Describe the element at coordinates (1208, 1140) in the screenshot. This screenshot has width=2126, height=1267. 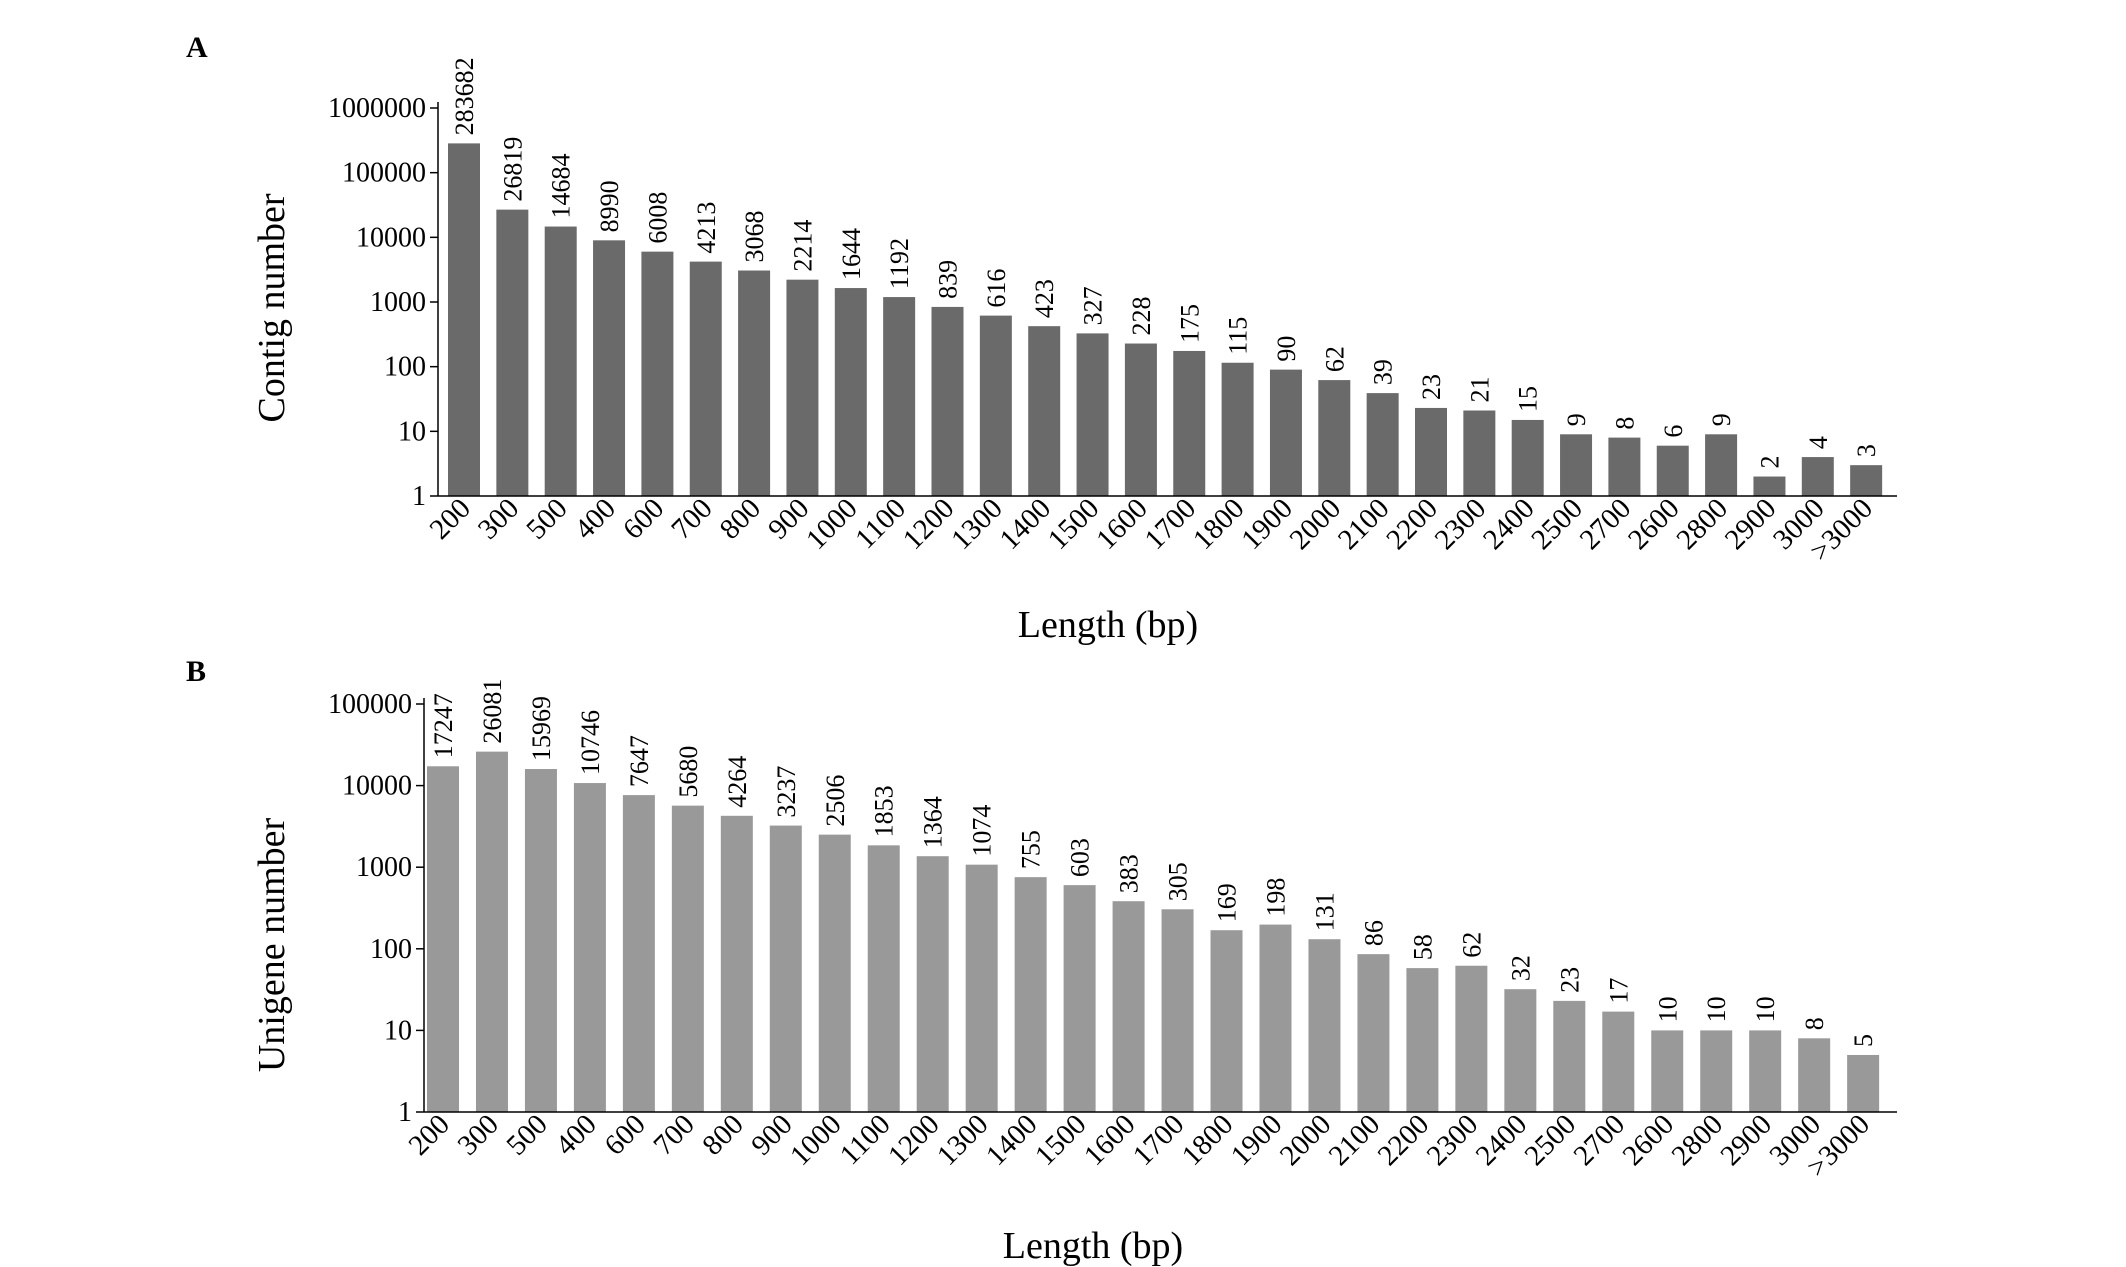
I see `panel-b-x-tick-label: 1800` at that location.